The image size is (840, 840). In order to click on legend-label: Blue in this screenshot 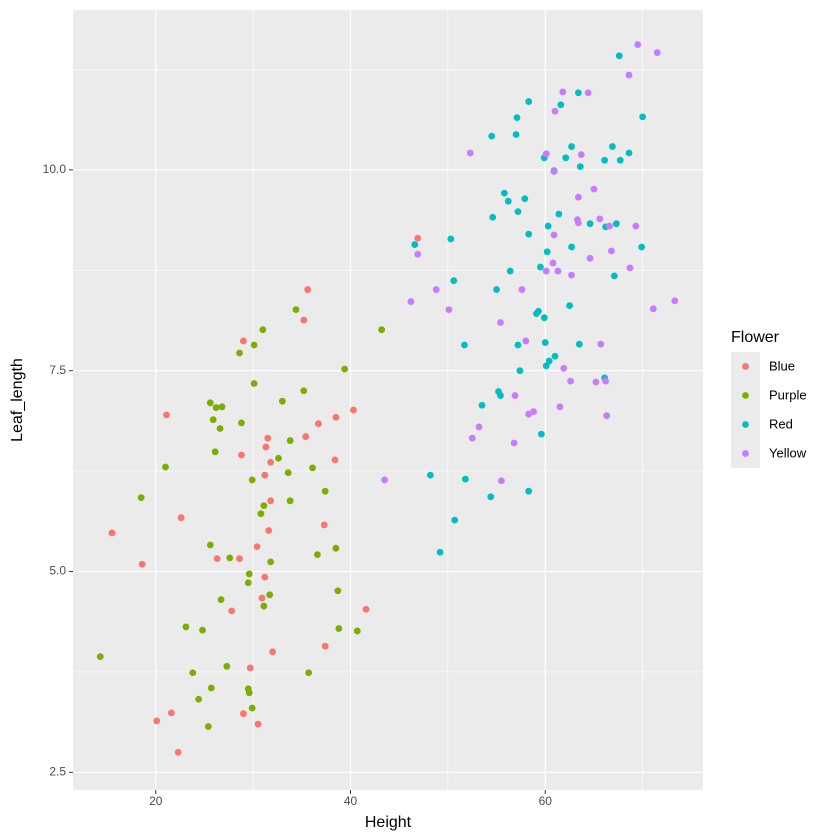, I will do `click(782, 365)`.